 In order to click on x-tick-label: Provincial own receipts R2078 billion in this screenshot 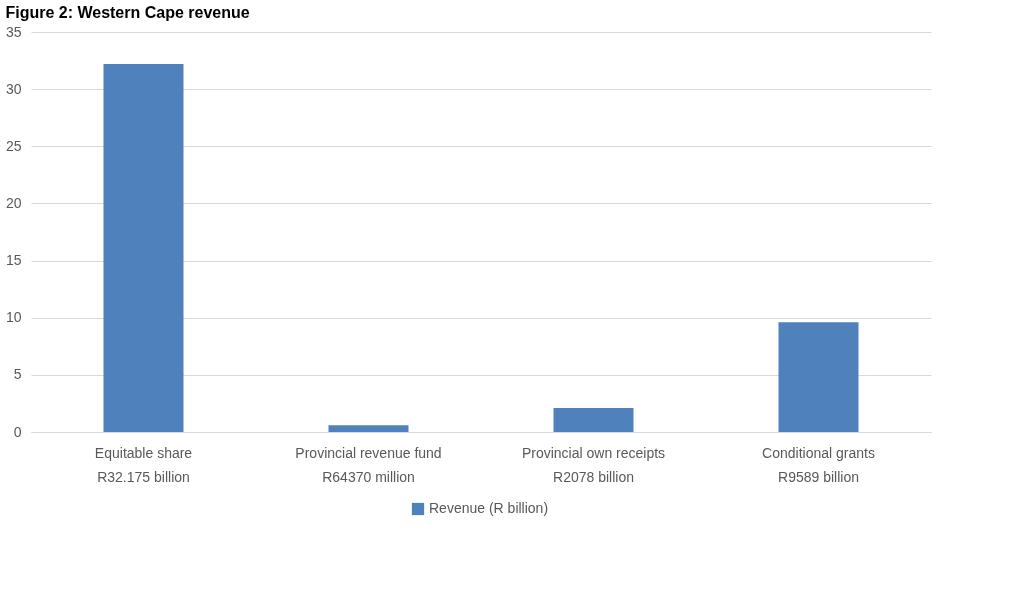, I will do `click(593, 464)`.